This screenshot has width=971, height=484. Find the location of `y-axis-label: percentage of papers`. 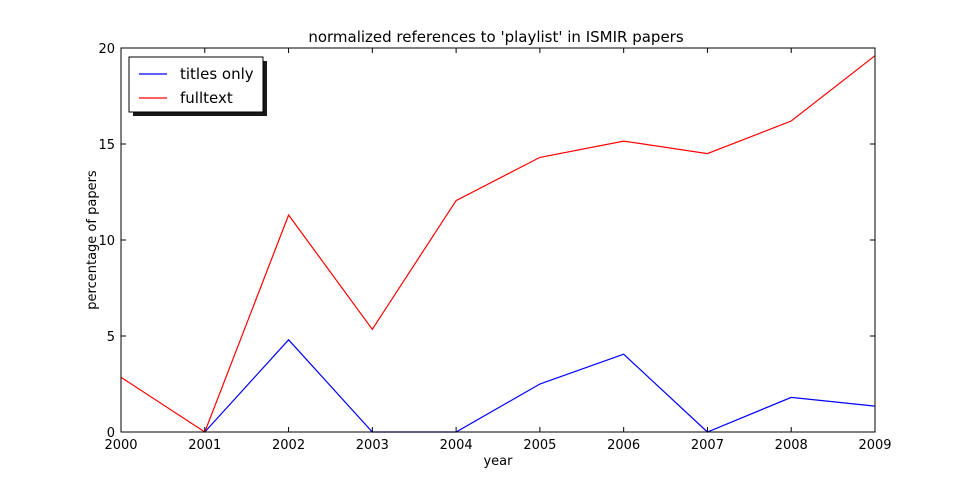

y-axis-label: percentage of papers is located at coordinates (92, 240).